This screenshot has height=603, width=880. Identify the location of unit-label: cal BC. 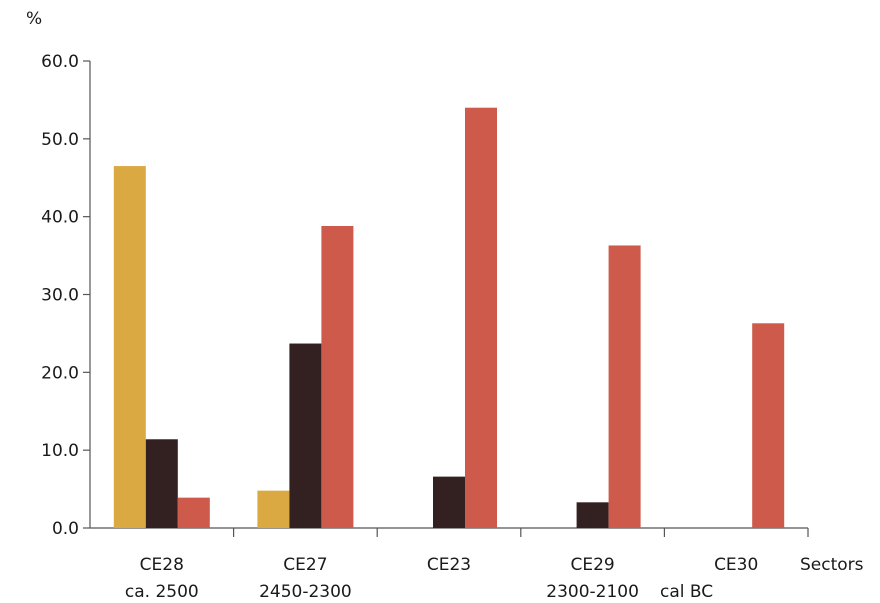
(686, 592).